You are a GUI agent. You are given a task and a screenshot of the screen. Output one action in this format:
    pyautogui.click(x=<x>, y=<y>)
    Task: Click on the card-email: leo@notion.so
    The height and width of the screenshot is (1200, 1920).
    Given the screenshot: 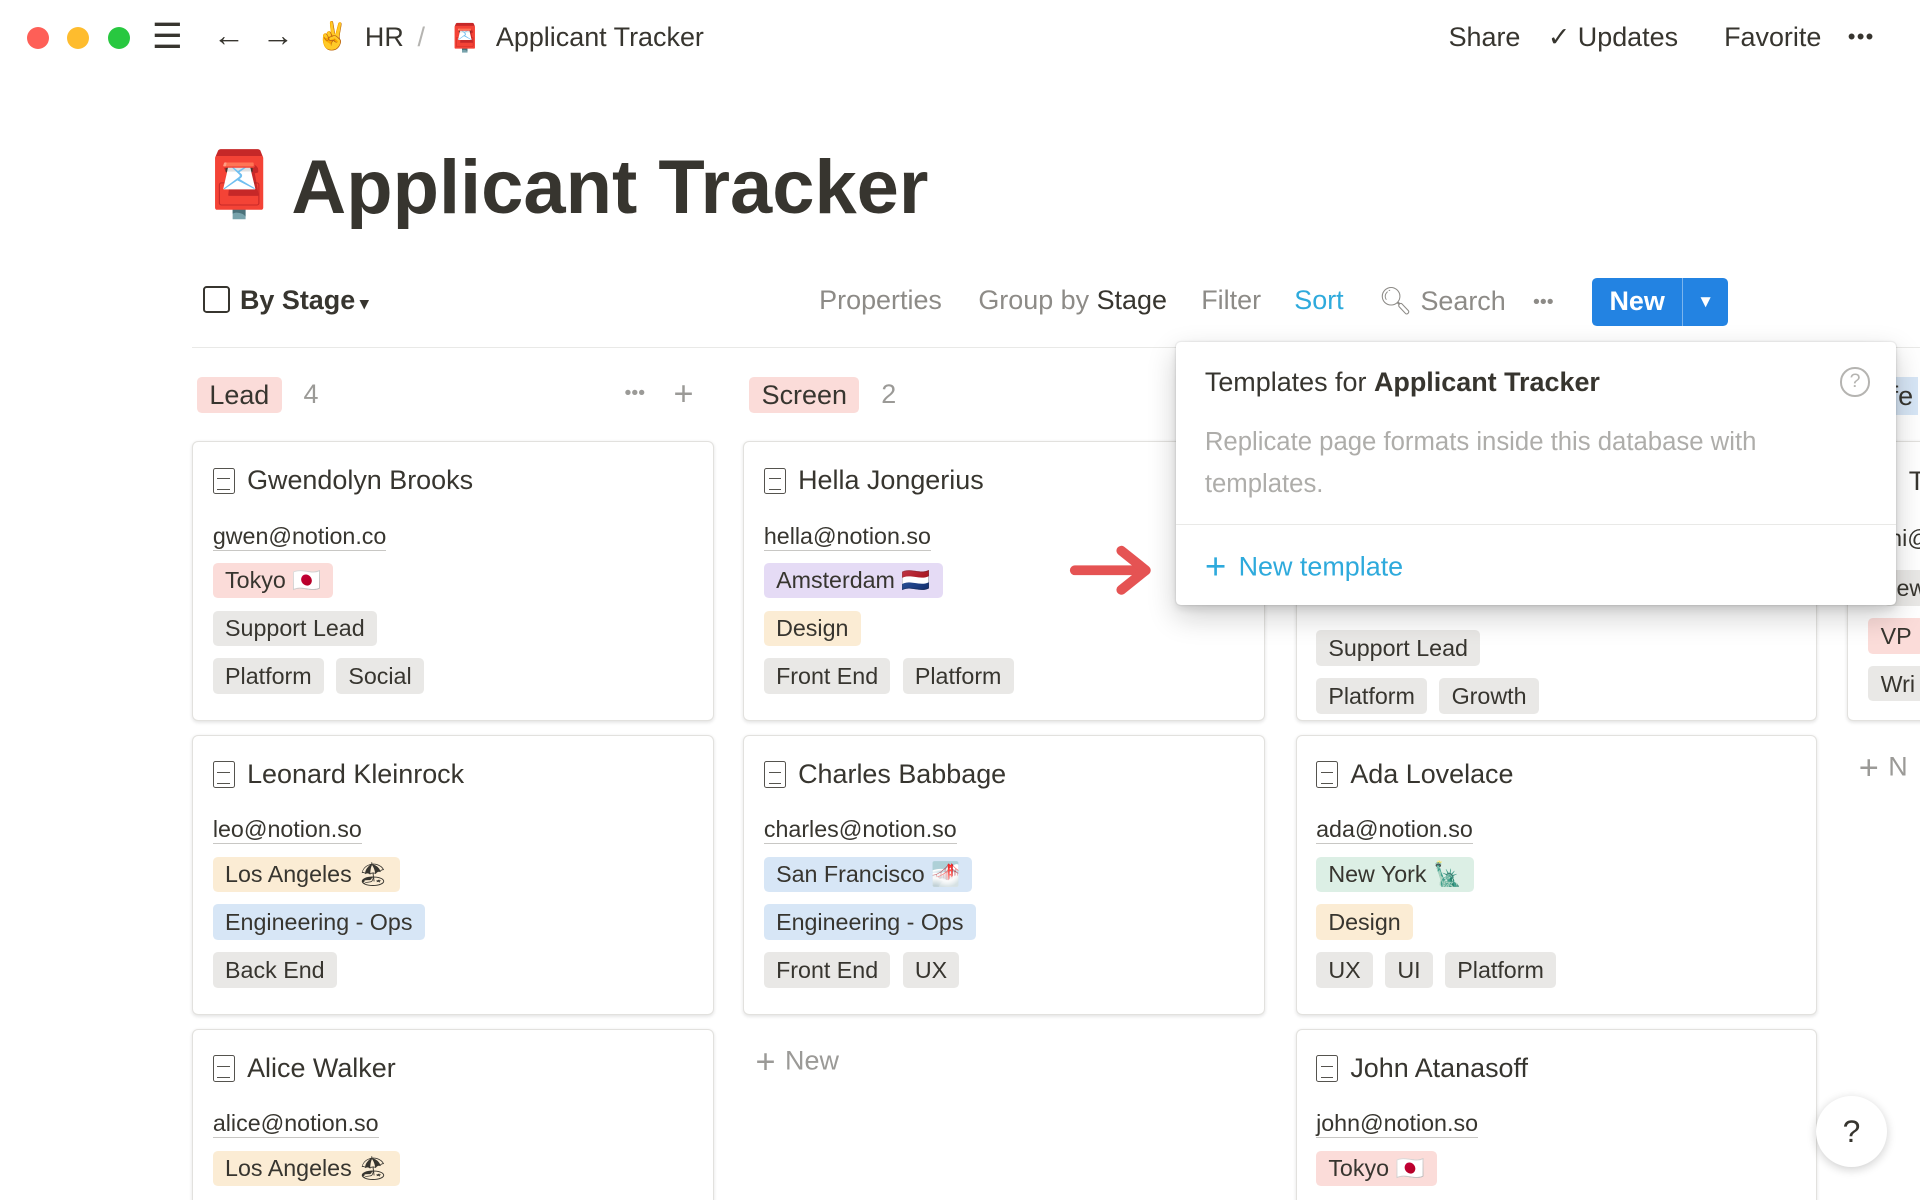 What is the action you would take?
    pyautogui.click(x=287, y=830)
    